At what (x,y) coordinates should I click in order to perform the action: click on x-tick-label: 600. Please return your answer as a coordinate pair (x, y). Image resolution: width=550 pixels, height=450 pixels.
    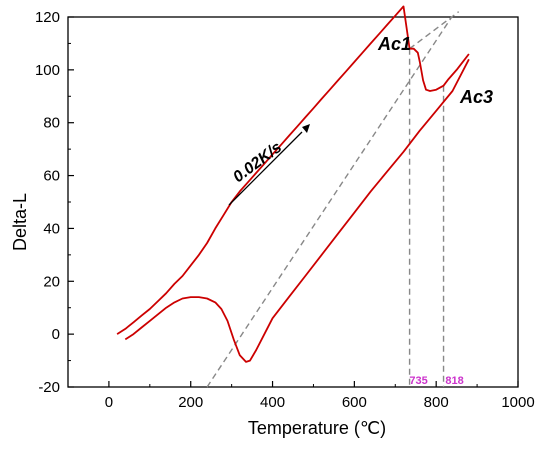
    Looking at the image, I should click on (354, 402).